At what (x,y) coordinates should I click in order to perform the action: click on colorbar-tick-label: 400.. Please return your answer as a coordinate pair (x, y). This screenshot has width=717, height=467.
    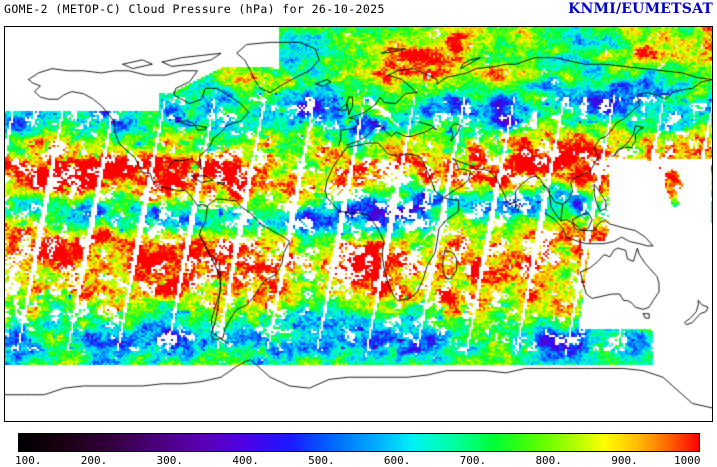
    Looking at the image, I should click on (245, 460).